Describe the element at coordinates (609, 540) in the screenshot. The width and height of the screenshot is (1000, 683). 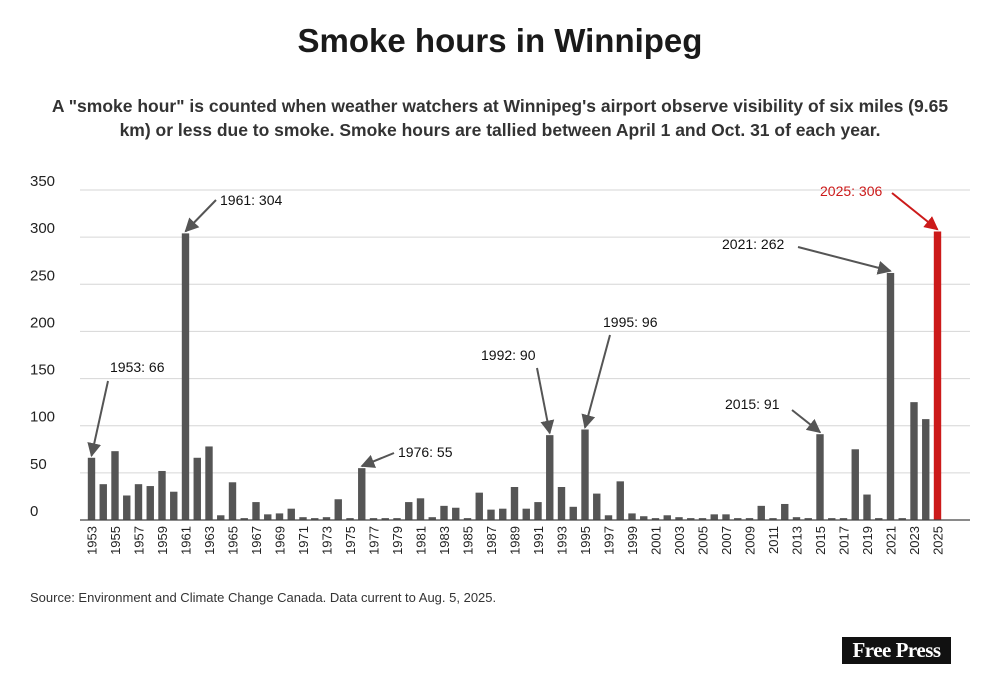
I see `x-tick-label: 1997` at that location.